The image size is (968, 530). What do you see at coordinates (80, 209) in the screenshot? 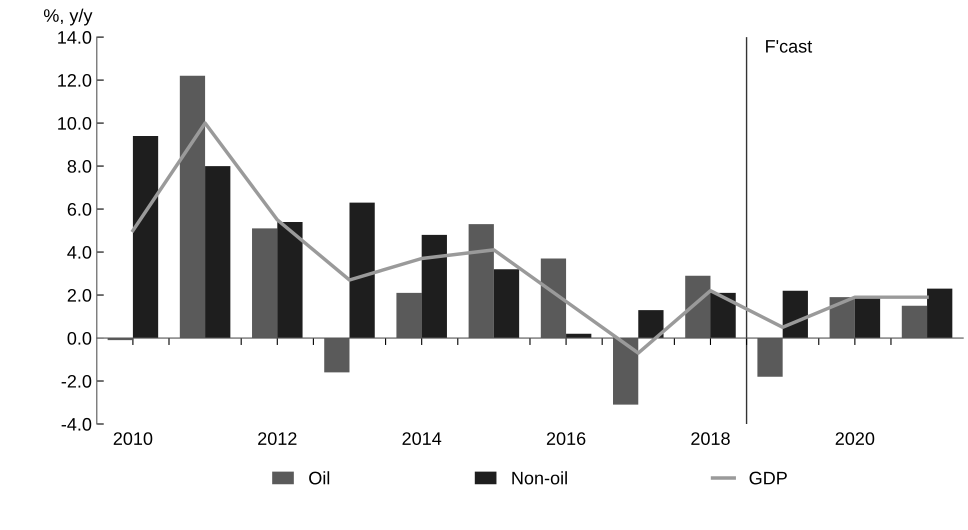
I see `y-tick-label: 6.0` at bounding box center [80, 209].